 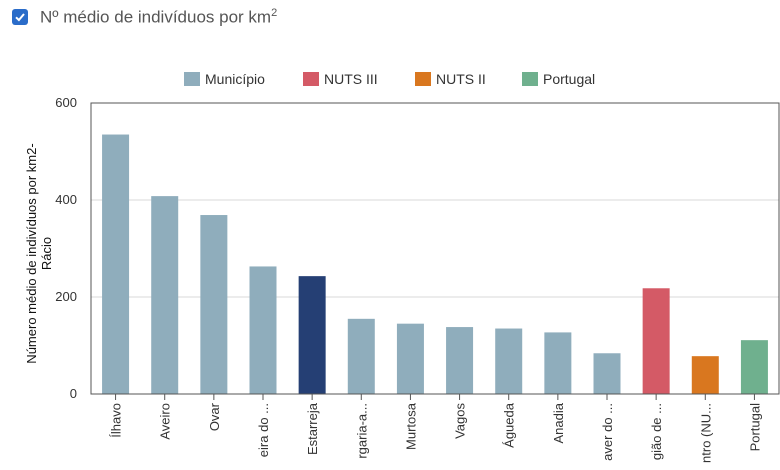 What do you see at coordinates (66, 199) in the screenshot?
I see `y-tick-label: 400` at bounding box center [66, 199].